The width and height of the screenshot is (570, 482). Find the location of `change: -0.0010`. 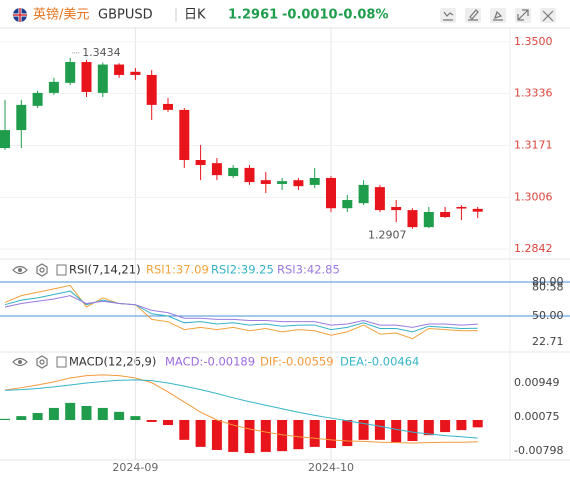

change: -0.0010 is located at coordinates (310, 15).